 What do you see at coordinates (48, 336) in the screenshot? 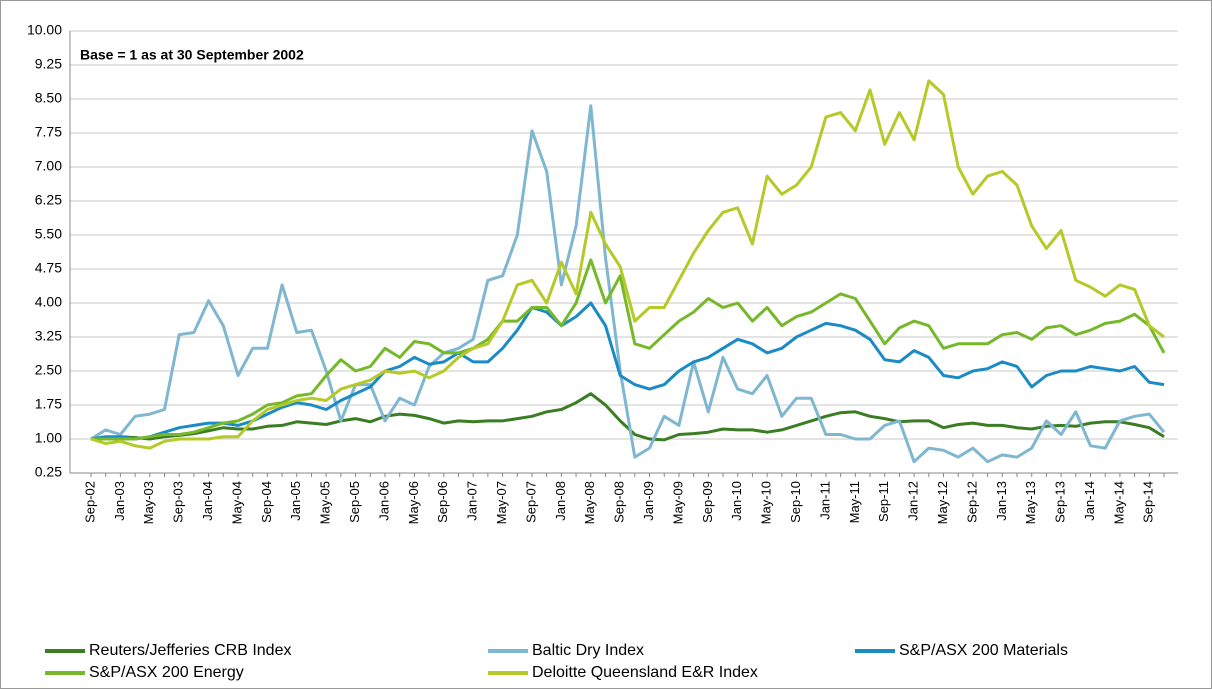
I see `y-tick-label: 3.25` at bounding box center [48, 336].